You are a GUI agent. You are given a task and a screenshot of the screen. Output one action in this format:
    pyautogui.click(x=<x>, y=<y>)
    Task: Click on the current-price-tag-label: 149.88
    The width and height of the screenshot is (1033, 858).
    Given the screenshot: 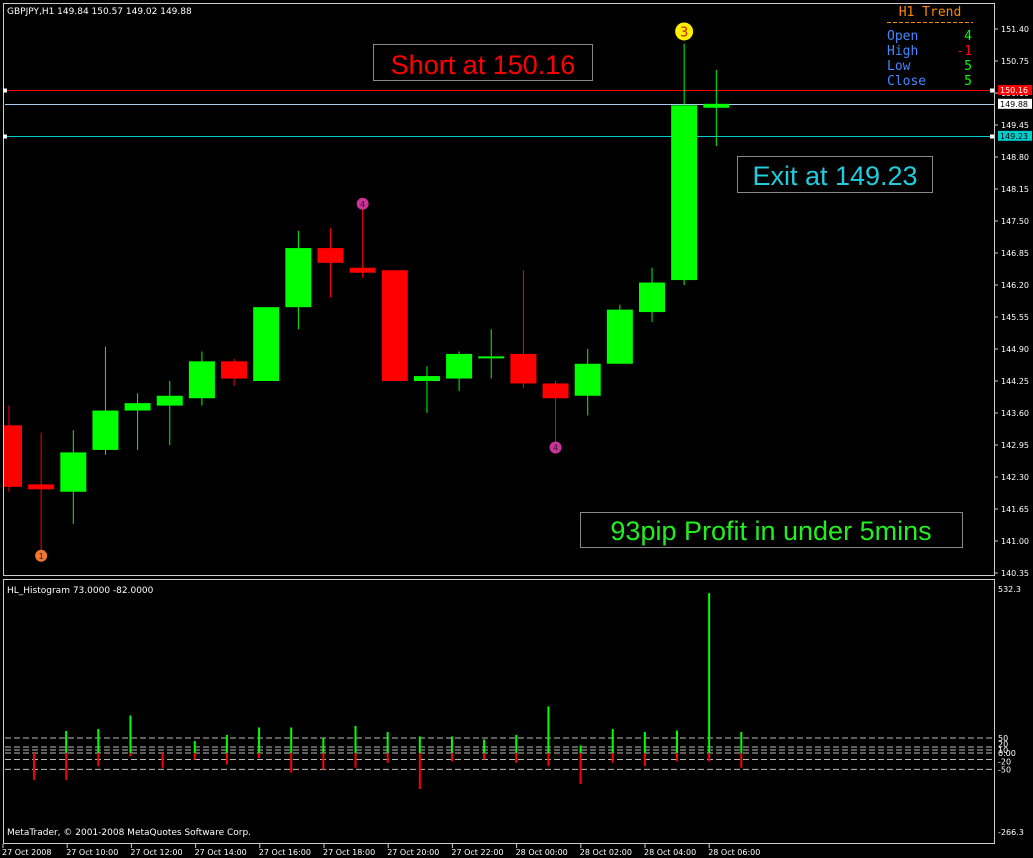 What is the action you would take?
    pyautogui.click(x=1014, y=104)
    